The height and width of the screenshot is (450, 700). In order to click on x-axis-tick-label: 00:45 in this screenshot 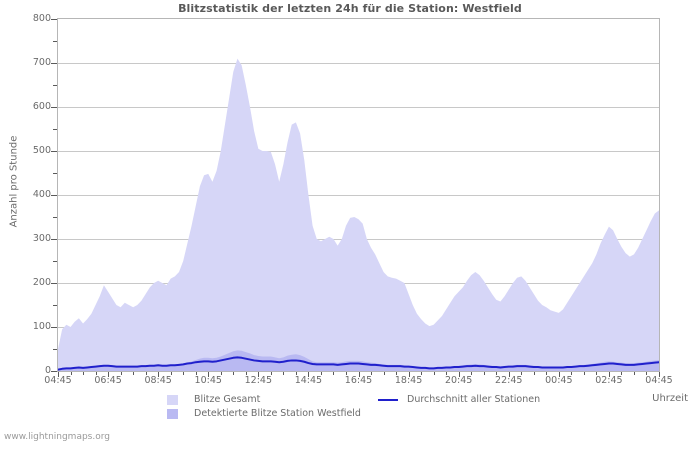, I will do `click(559, 380)`.